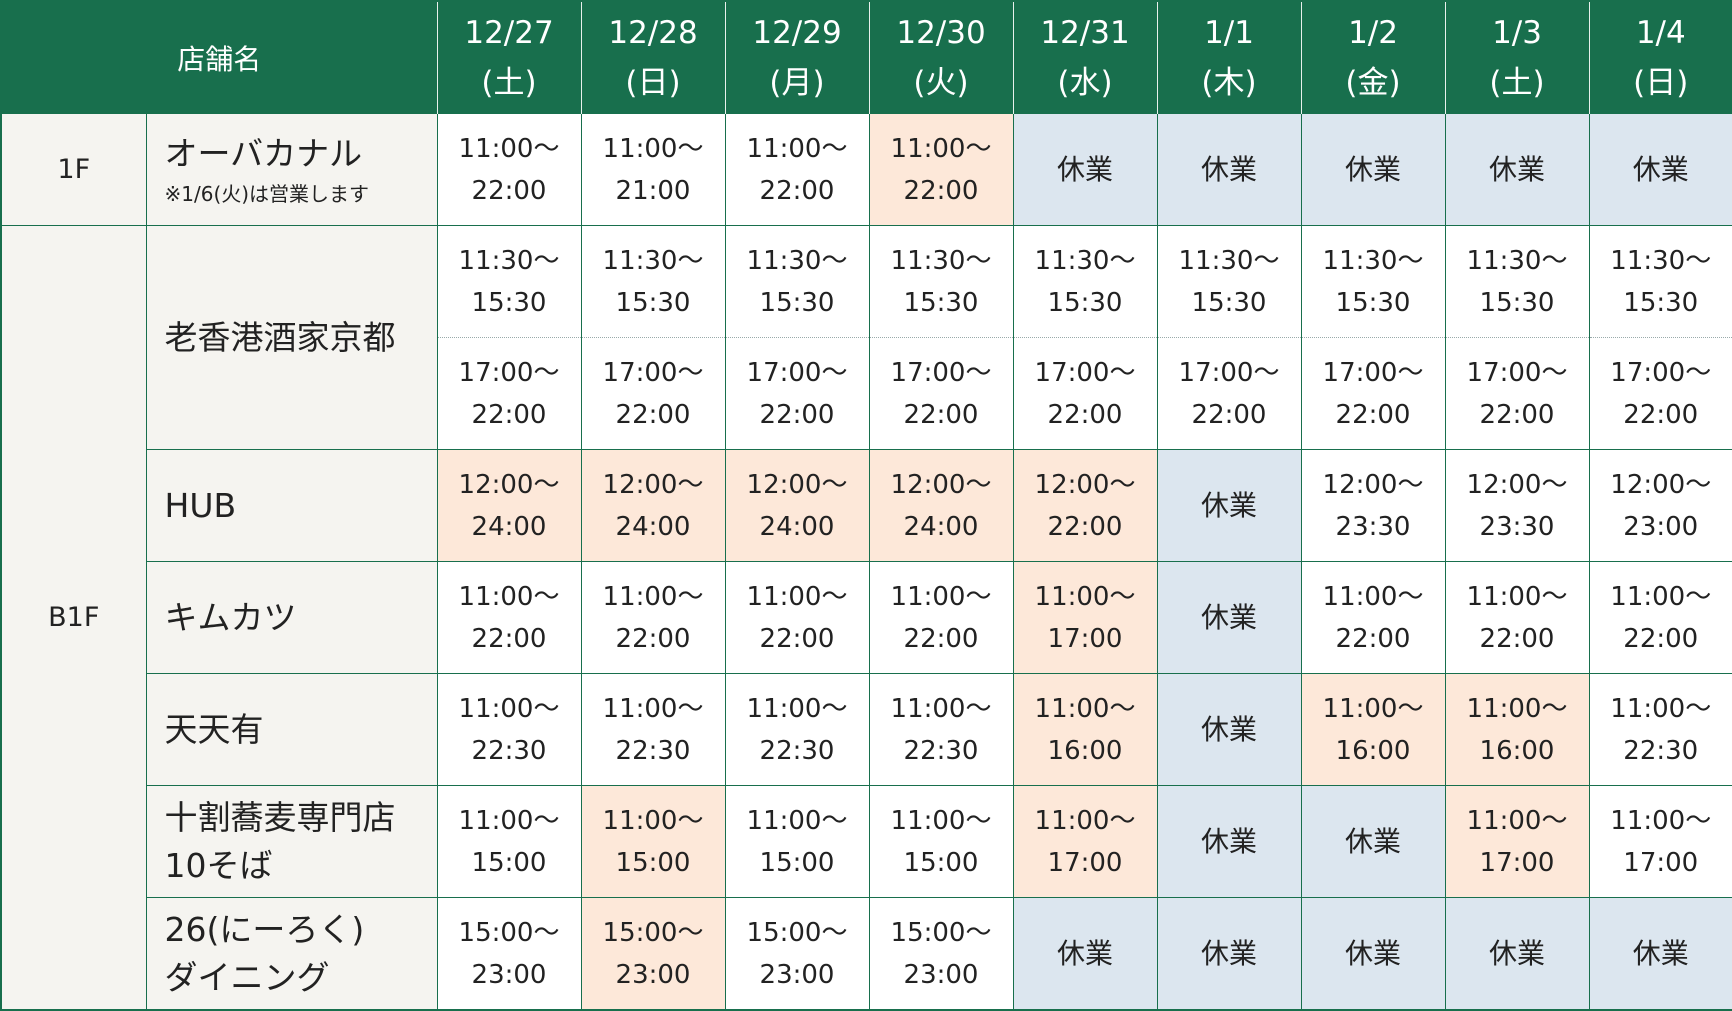 The image size is (1732, 1011). I want to click on store-name: 26(にーろく) ダイニング, so click(291, 954).